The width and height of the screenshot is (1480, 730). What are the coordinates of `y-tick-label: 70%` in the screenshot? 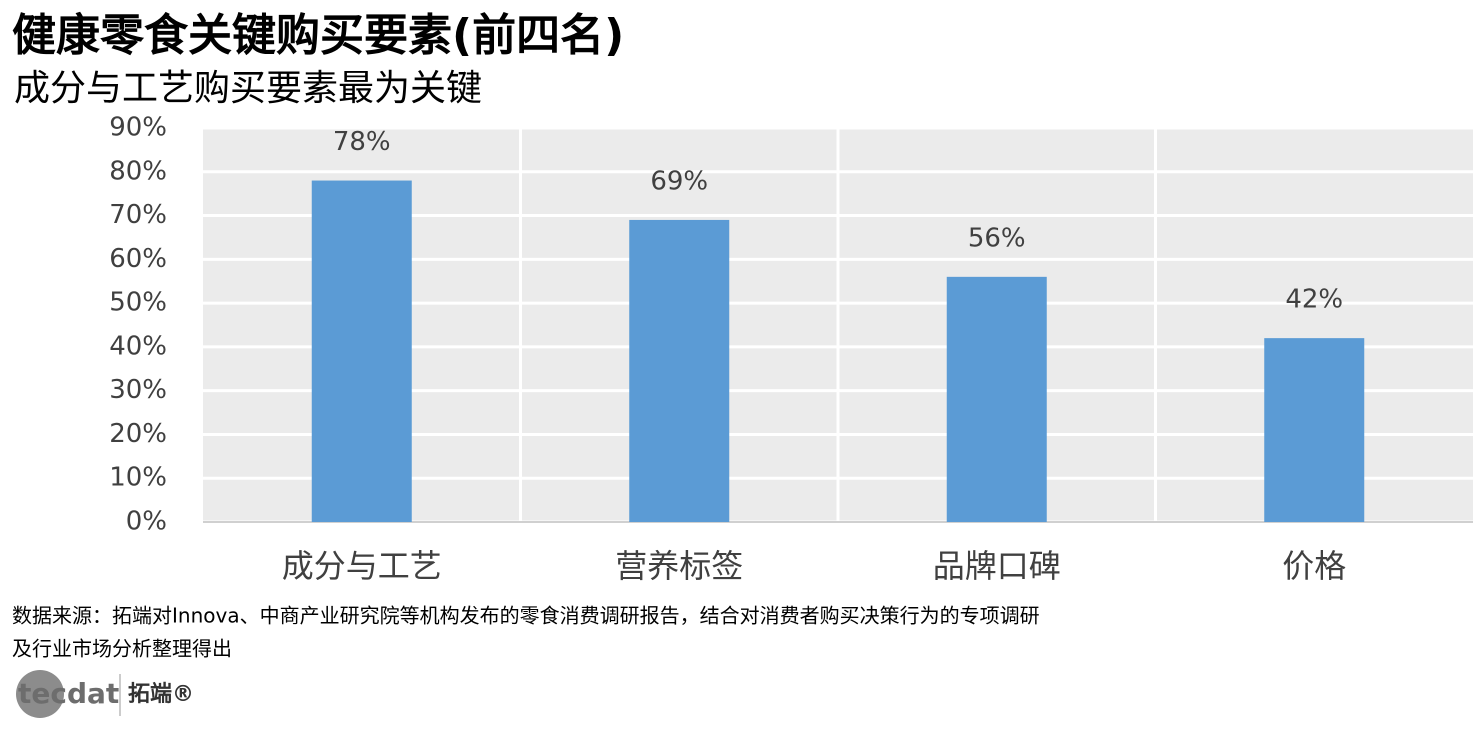 It's located at (138, 215).